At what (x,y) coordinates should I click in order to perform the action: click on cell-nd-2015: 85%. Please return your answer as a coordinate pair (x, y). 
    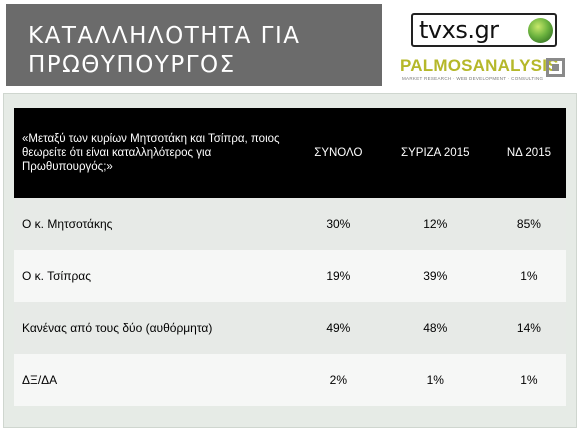
    Looking at the image, I should click on (528, 224).